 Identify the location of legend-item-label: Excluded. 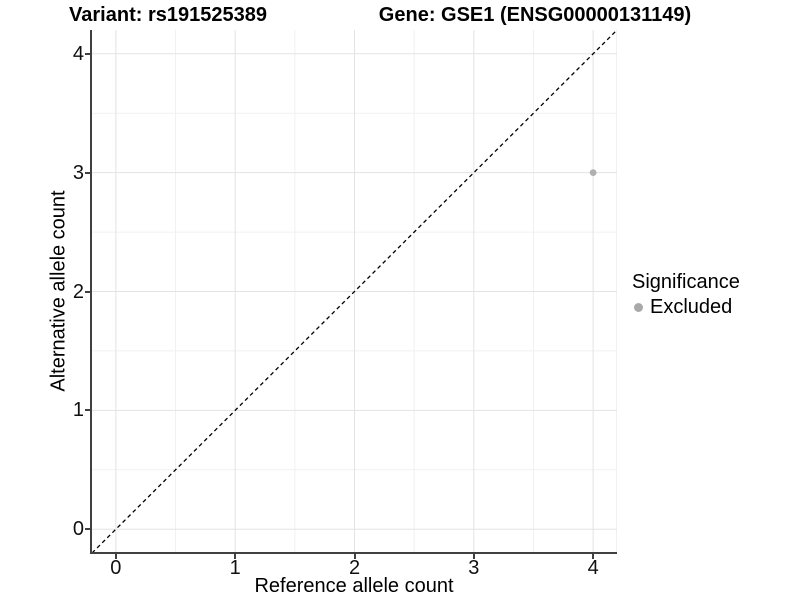
(691, 307).